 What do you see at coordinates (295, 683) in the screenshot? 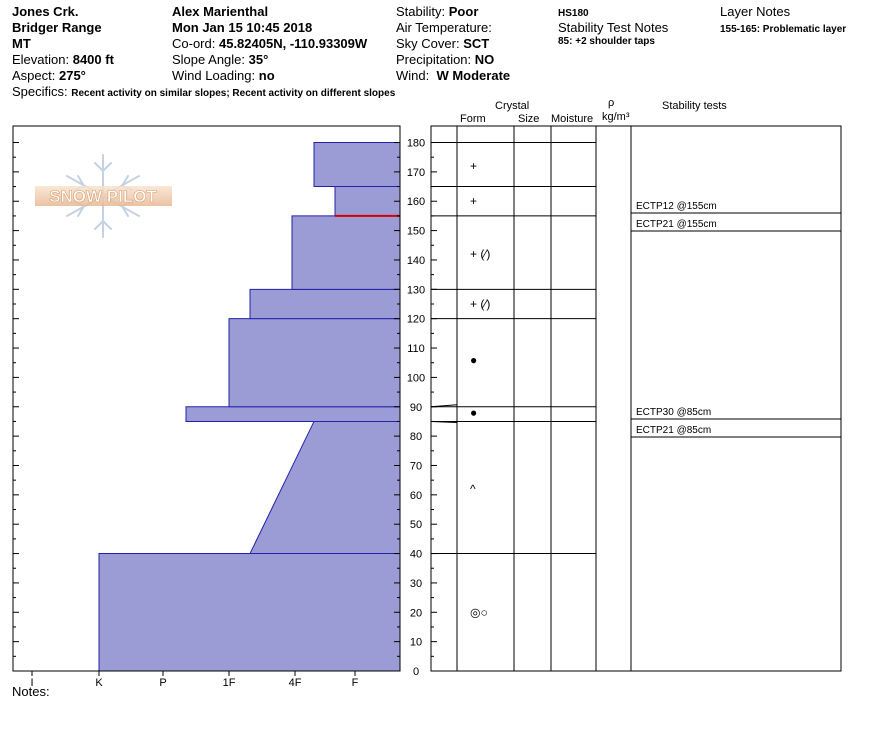
I see `hardness-tick-label: 4F` at bounding box center [295, 683].